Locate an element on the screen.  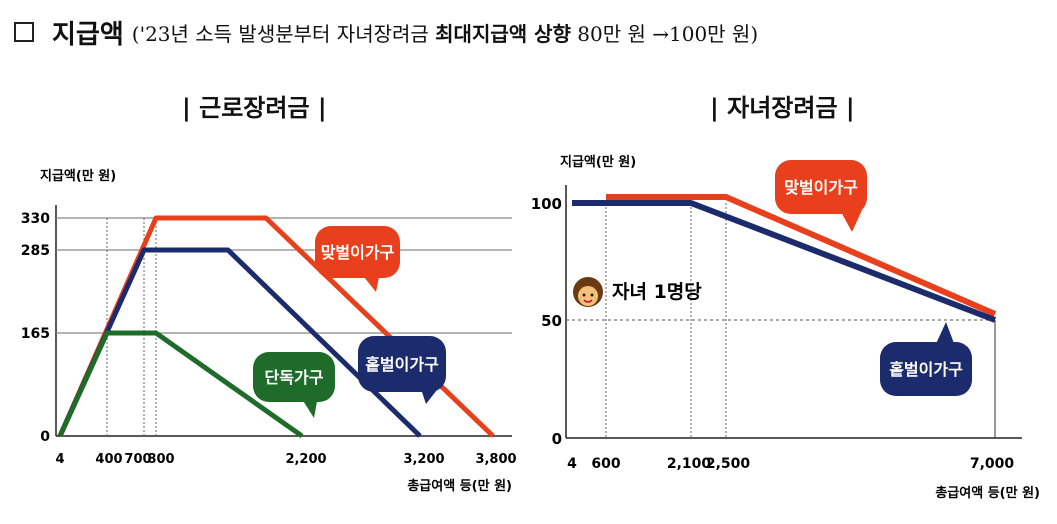
y-tick-label: 285 is located at coordinates (35, 251).